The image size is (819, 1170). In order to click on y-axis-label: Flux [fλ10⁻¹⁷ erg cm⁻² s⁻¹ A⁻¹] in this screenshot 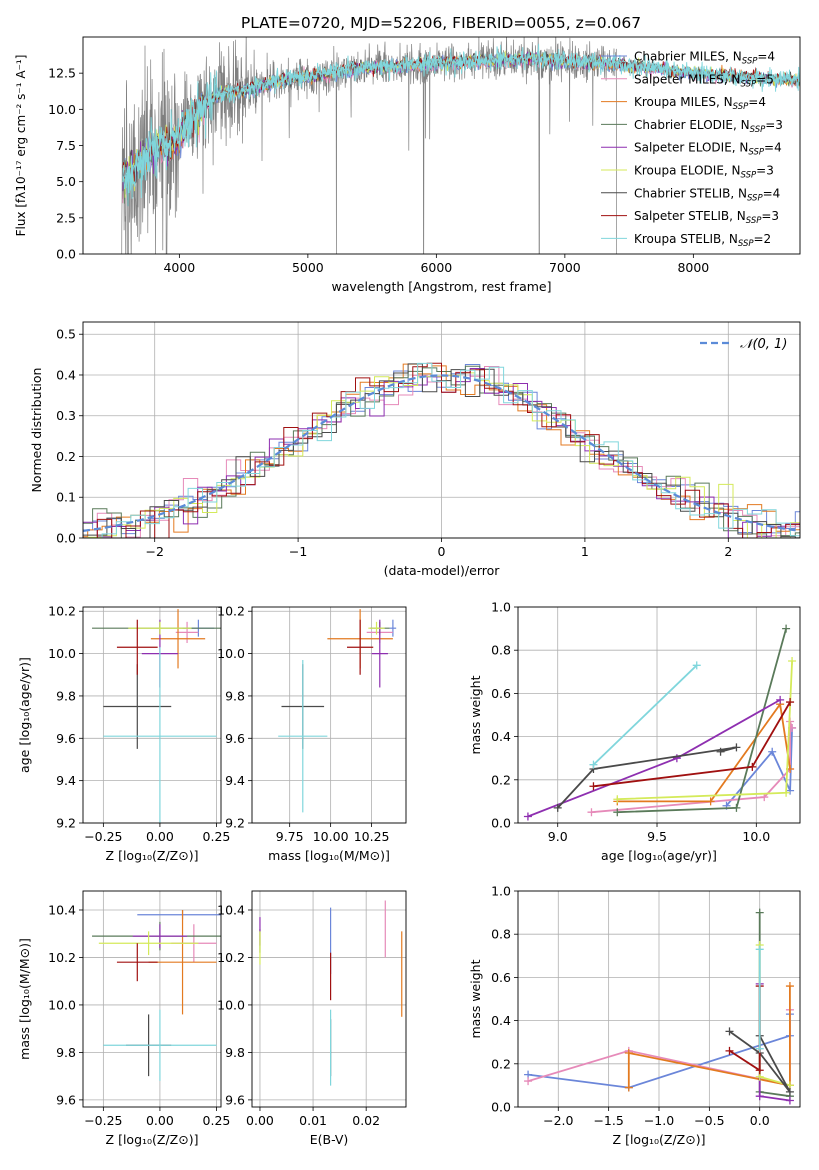, I will do `click(21, 146)`.